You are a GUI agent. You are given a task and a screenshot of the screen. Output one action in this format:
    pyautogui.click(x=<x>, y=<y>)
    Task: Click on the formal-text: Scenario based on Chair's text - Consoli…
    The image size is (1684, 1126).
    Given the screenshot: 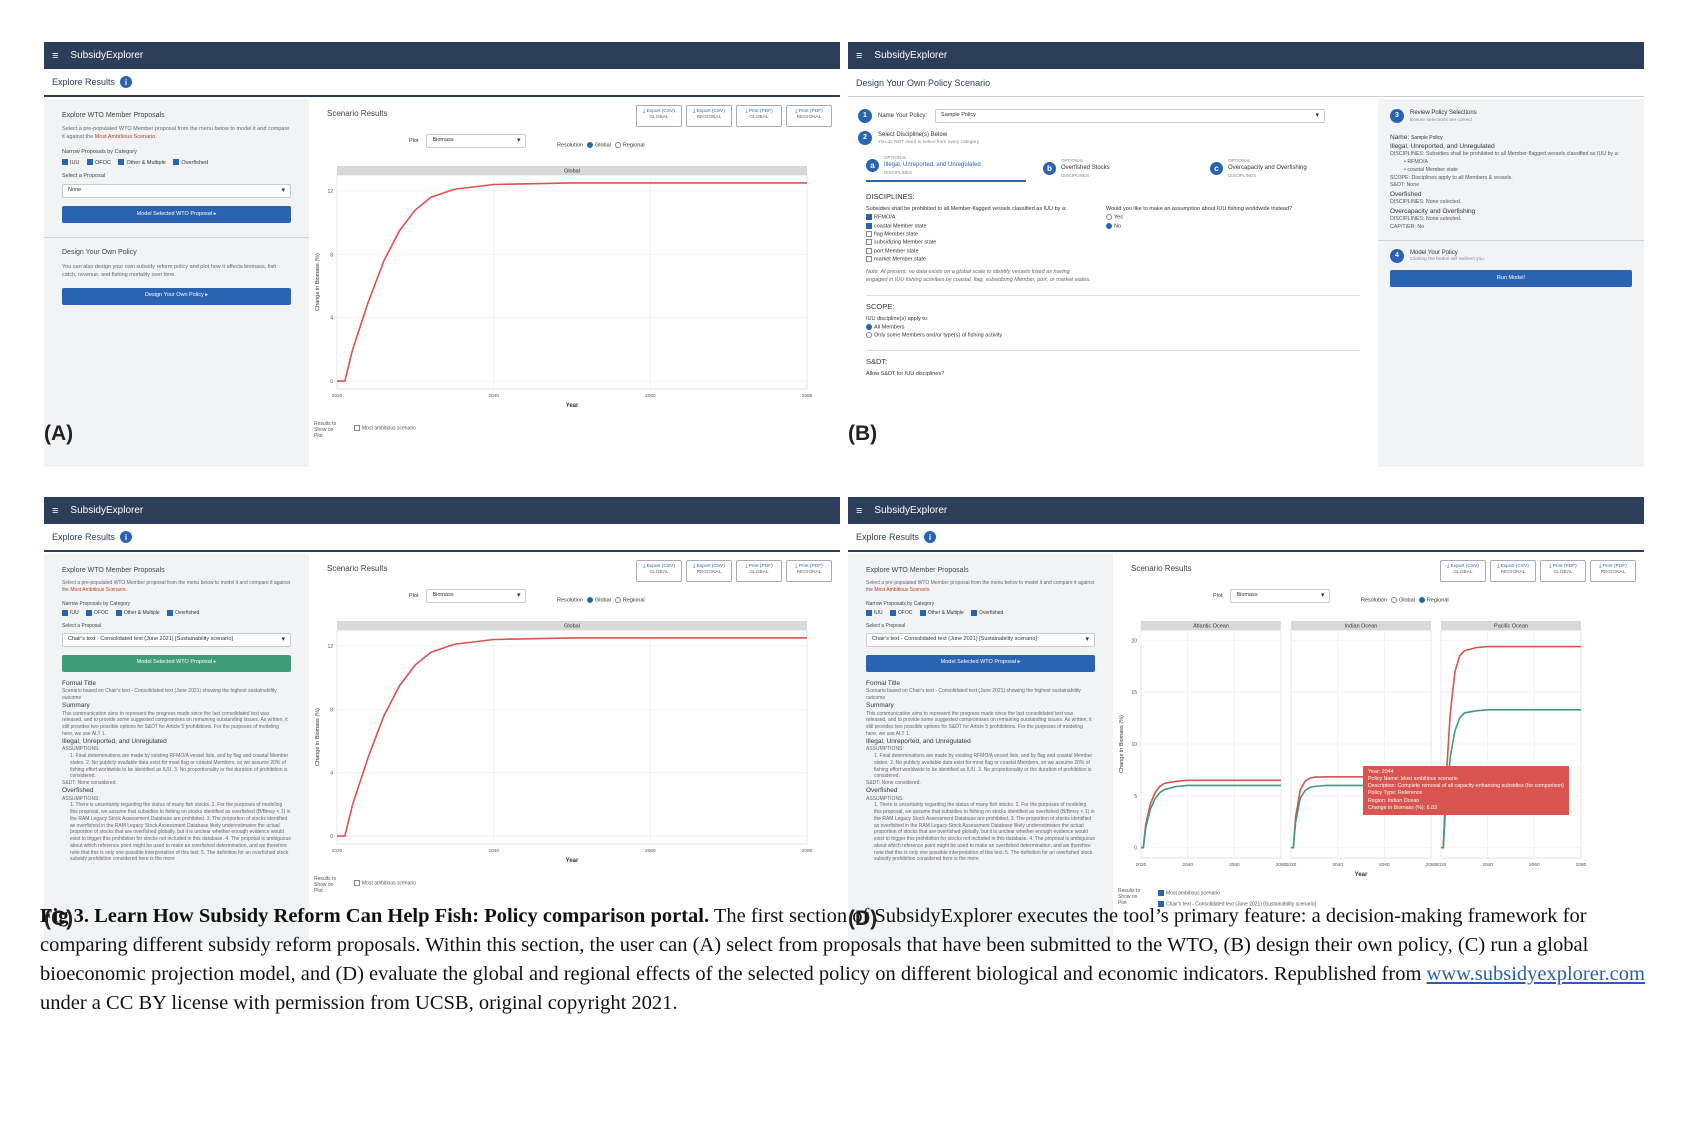 What is the action you would take?
    pyautogui.click(x=169, y=695)
    